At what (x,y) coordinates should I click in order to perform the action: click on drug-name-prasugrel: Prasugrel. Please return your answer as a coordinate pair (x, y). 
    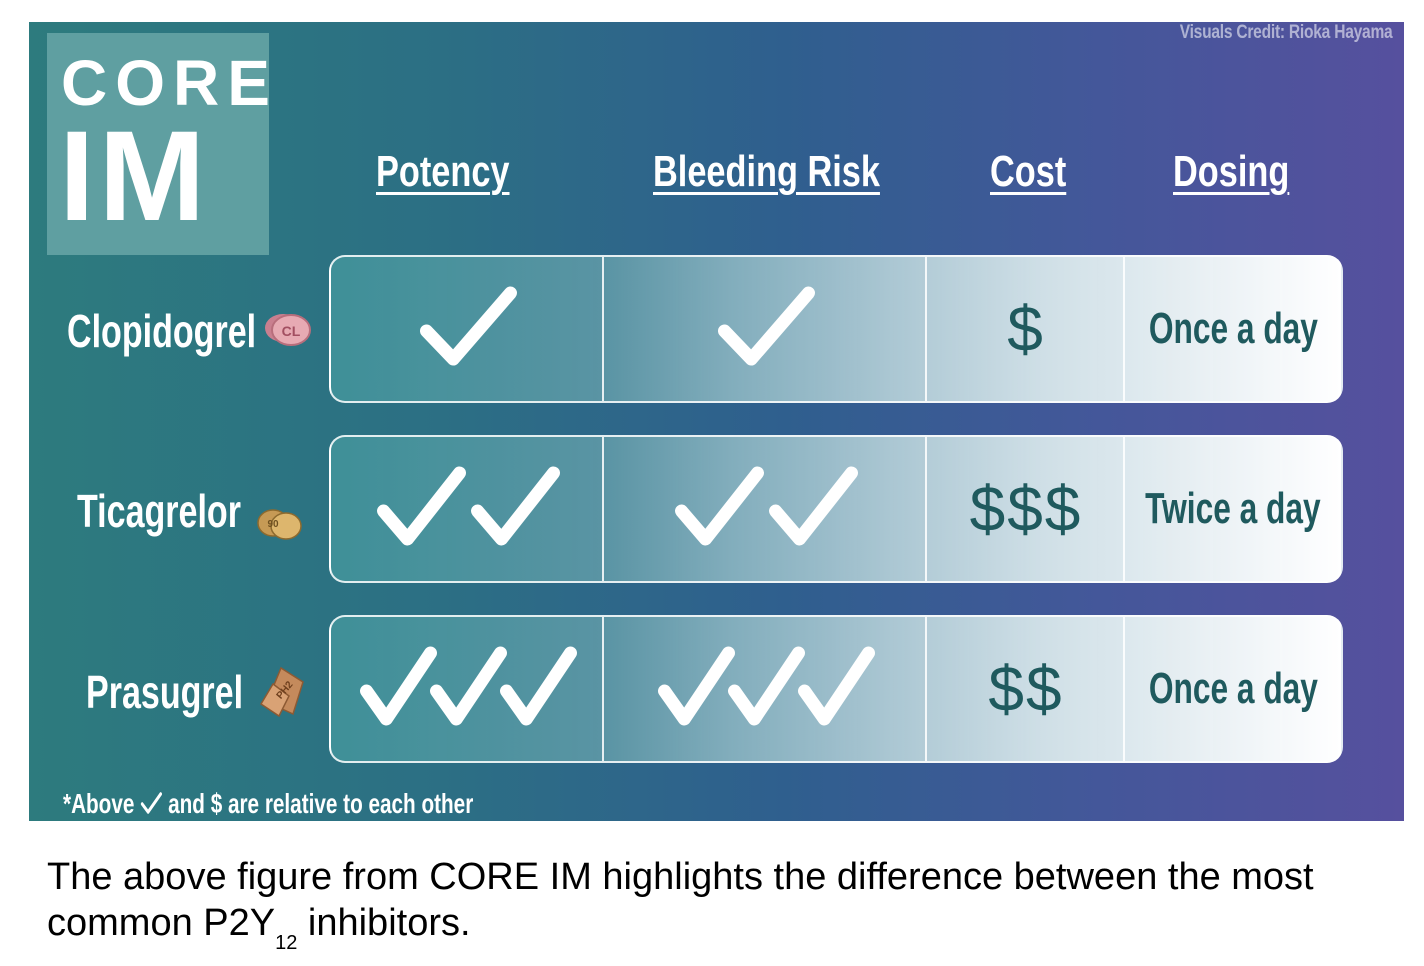
    Looking at the image, I should click on (165, 692).